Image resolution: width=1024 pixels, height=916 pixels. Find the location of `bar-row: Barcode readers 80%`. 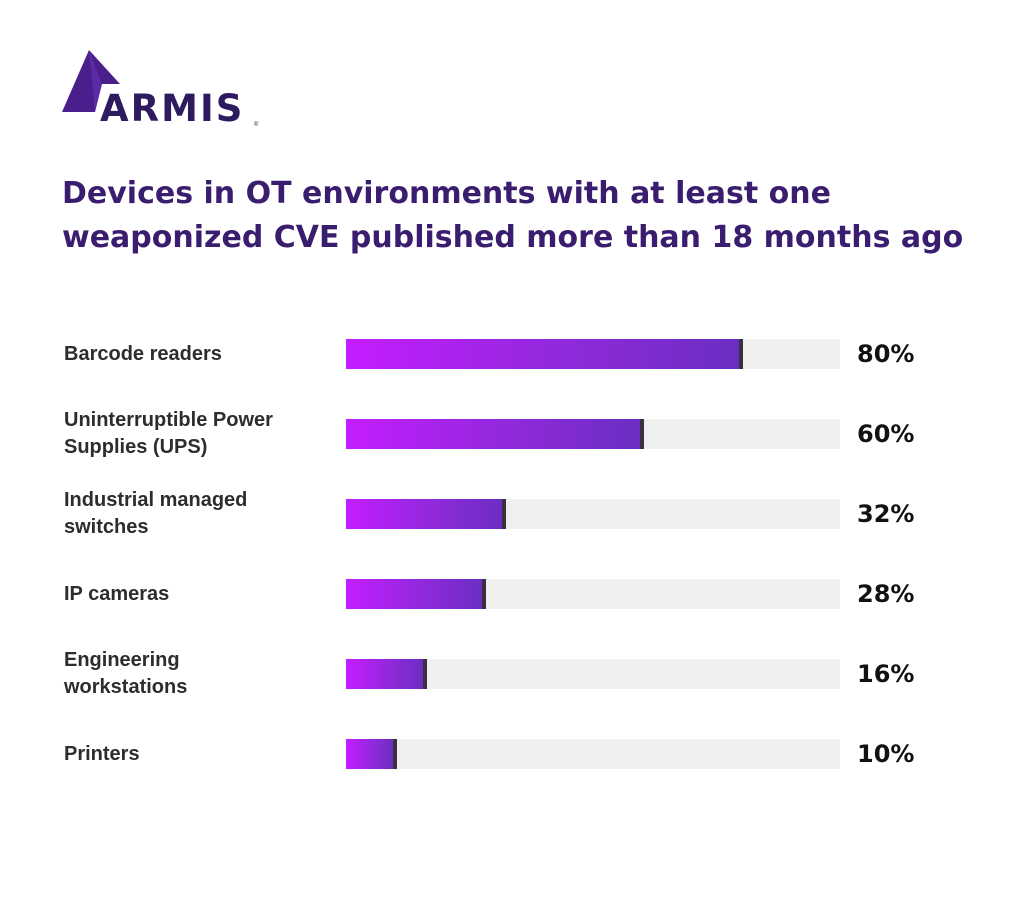

bar-row: Barcode readers 80% is located at coordinates (512, 354).